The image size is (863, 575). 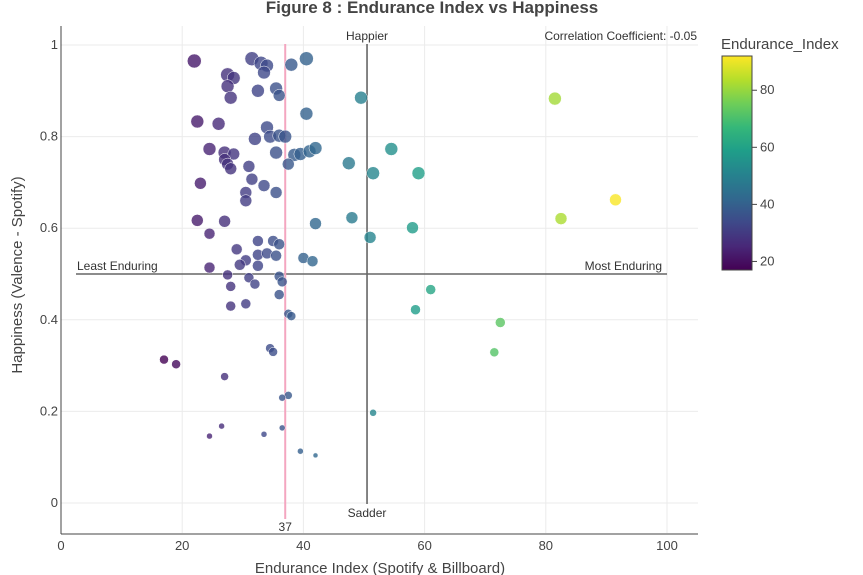 What do you see at coordinates (780, 44) in the screenshot?
I see `colorbar-title: Endurance_Index` at bounding box center [780, 44].